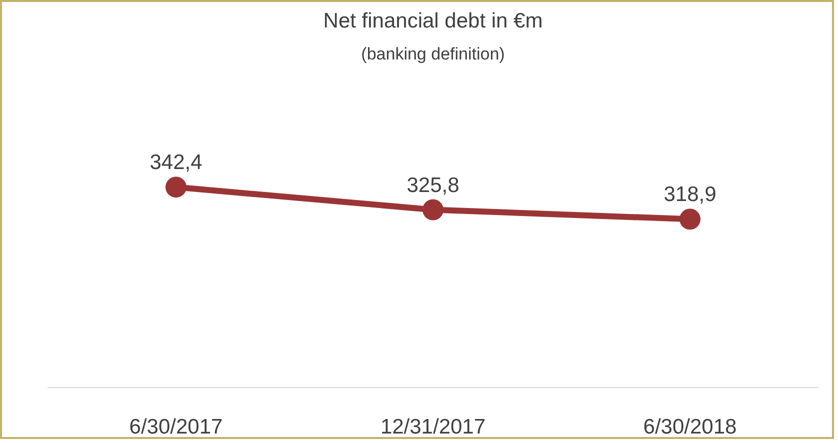  What do you see at coordinates (433, 185) in the screenshot?
I see `data-label: 325,8` at bounding box center [433, 185].